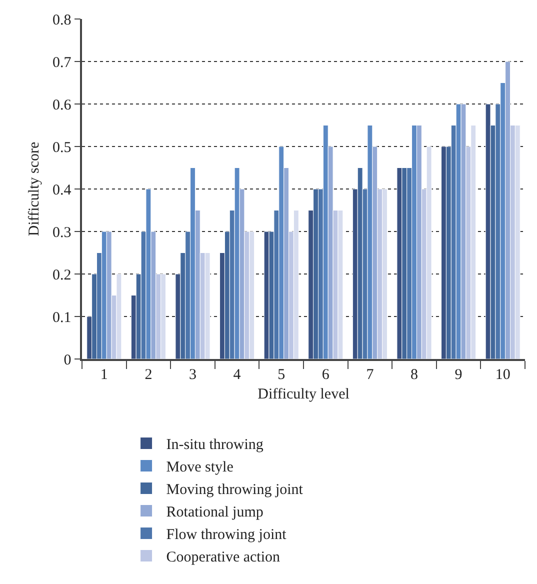 This screenshot has height=584, width=537. Describe the element at coordinates (215, 445) in the screenshot. I see `legend-label: In-situ throwing` at that location.